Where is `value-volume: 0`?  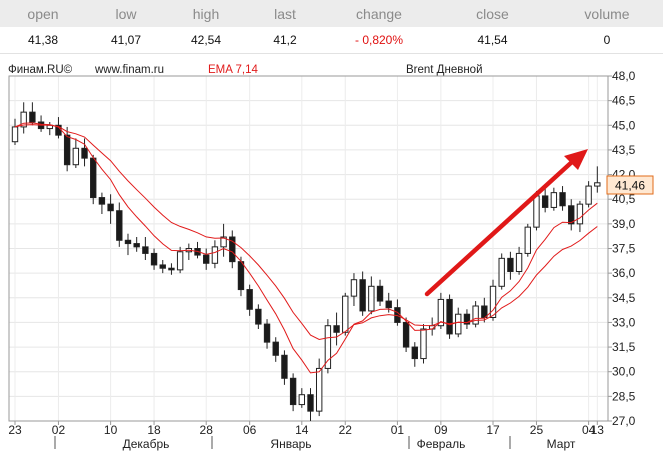 value-volume: 0 is located at coordinates (607, 40).